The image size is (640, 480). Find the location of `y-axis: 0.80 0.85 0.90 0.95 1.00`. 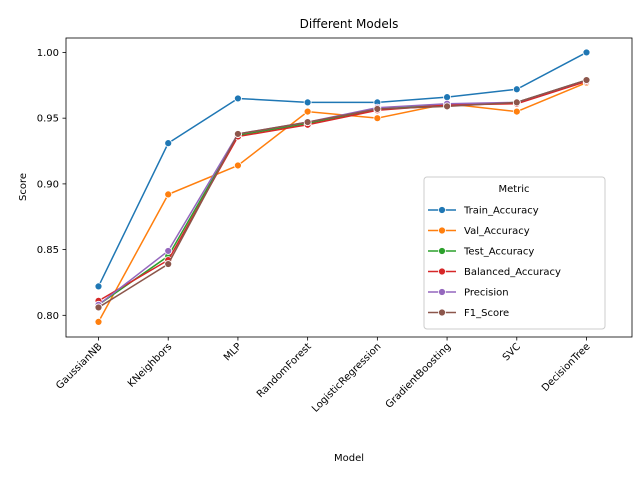

y-axis: 0.80 0.85 0.90 0.95 1.00 is located at coordinates (51, 185).